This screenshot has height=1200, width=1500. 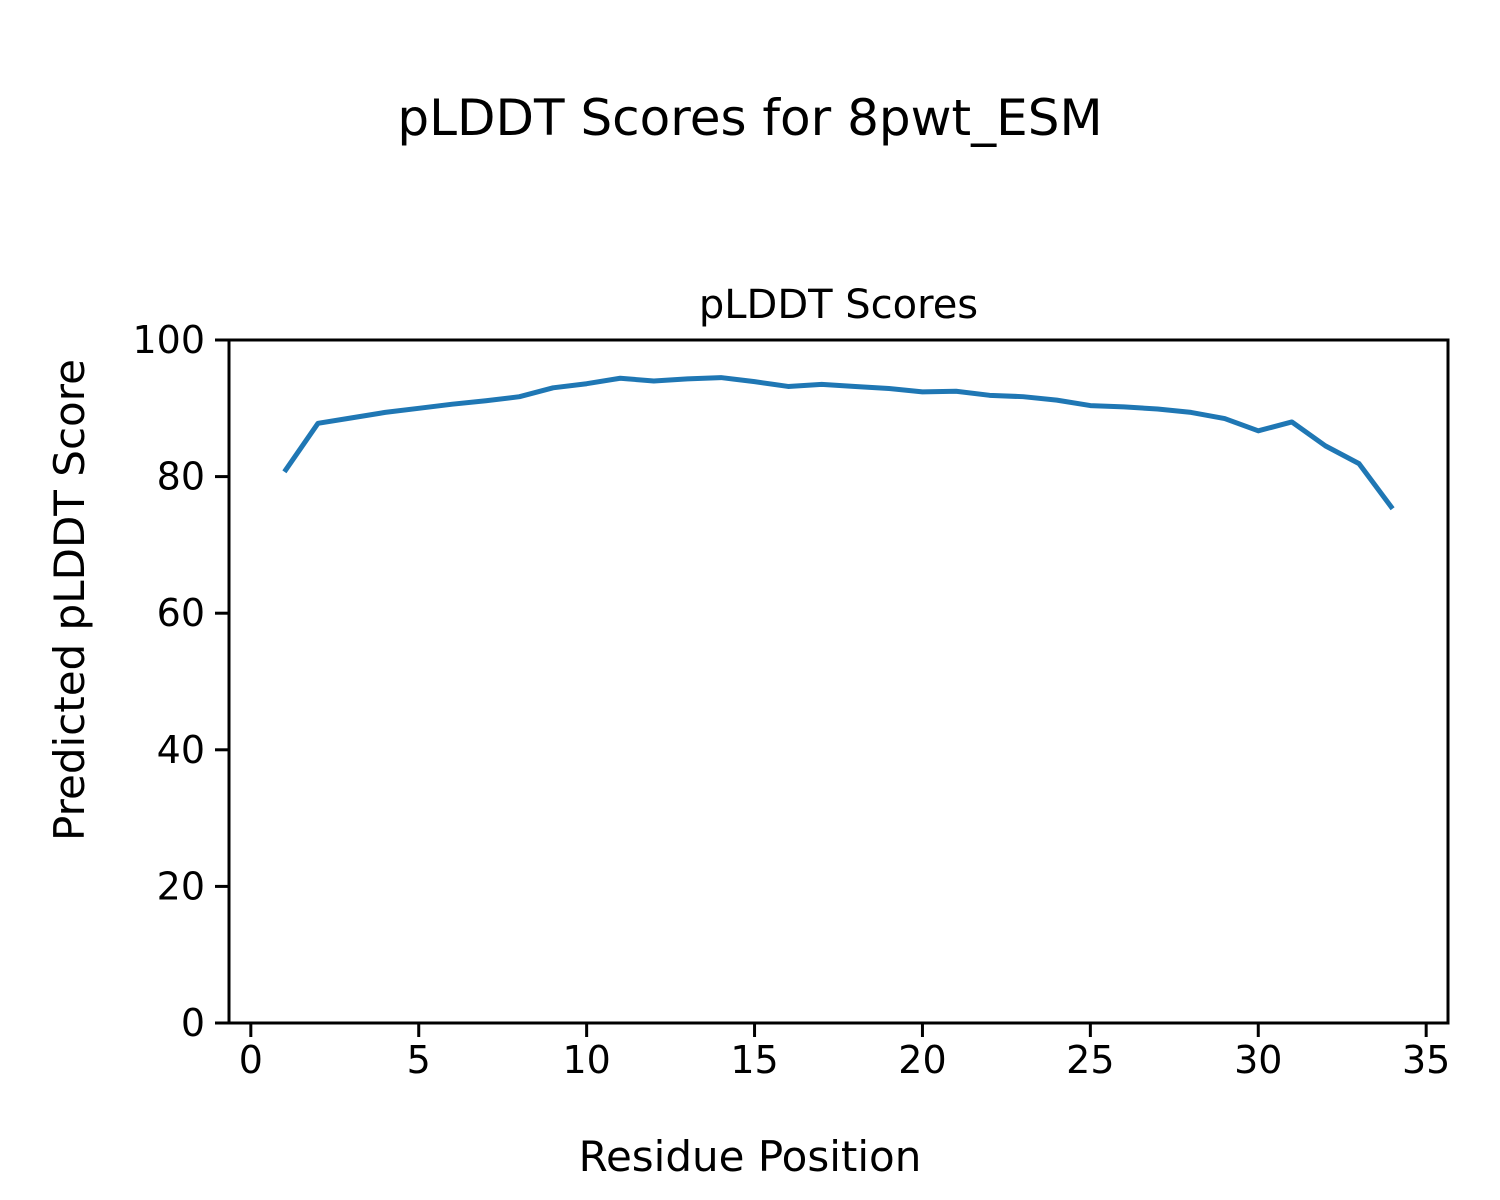 What do you see at coordinates (181, 886) in the screenshot?
I see `y-tick-label: 20` at bounding box center [181, 886].